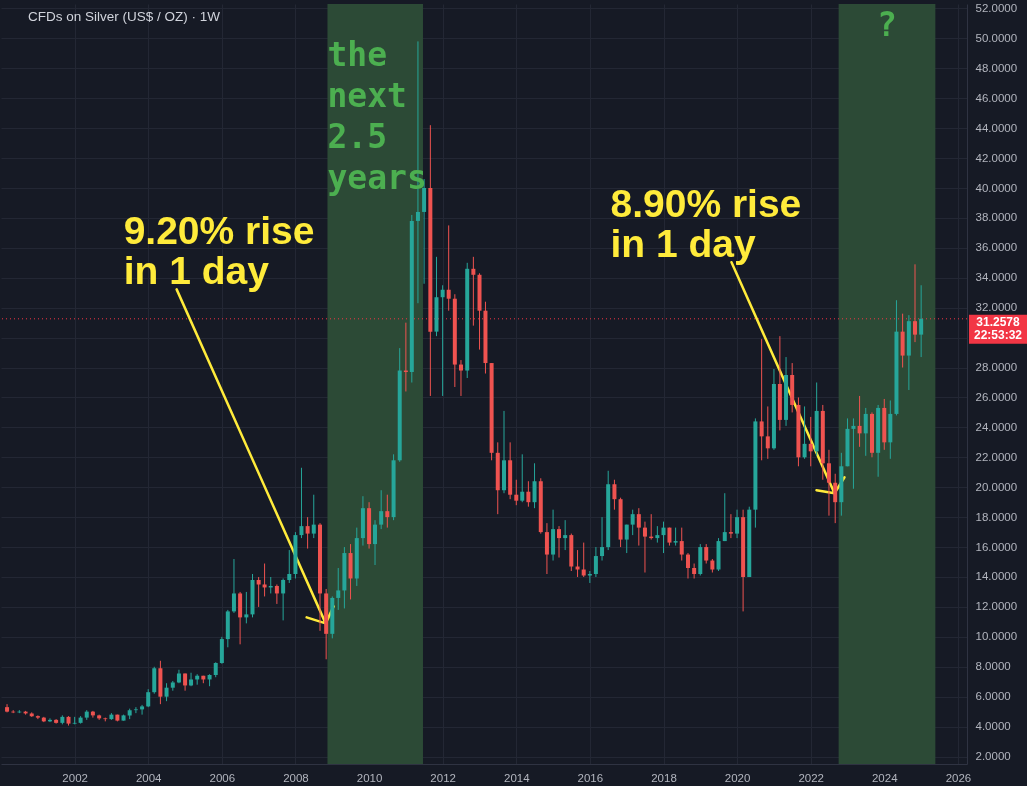  Describe the element at coordinates (996, 486) in the screenshot. I see `y-tick-label: 20.0000` at that location.